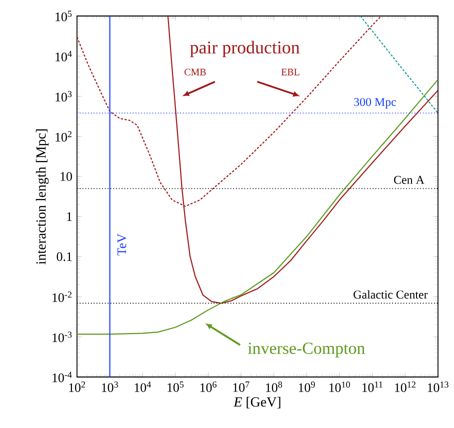  I want to click on y-tick-label: 0.1, so click(64, 257).